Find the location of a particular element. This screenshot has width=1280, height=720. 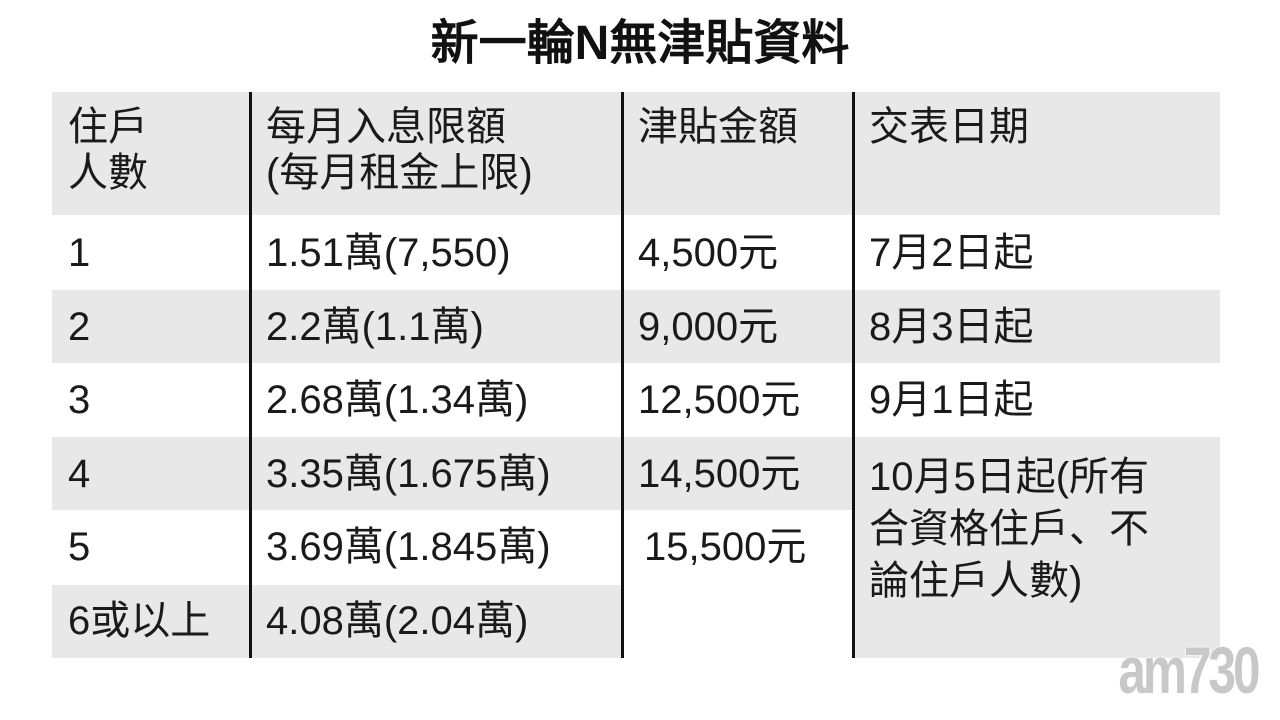

cell-income-limit: 2.2萬(1.1萬) is located at coordinates (375, 327).